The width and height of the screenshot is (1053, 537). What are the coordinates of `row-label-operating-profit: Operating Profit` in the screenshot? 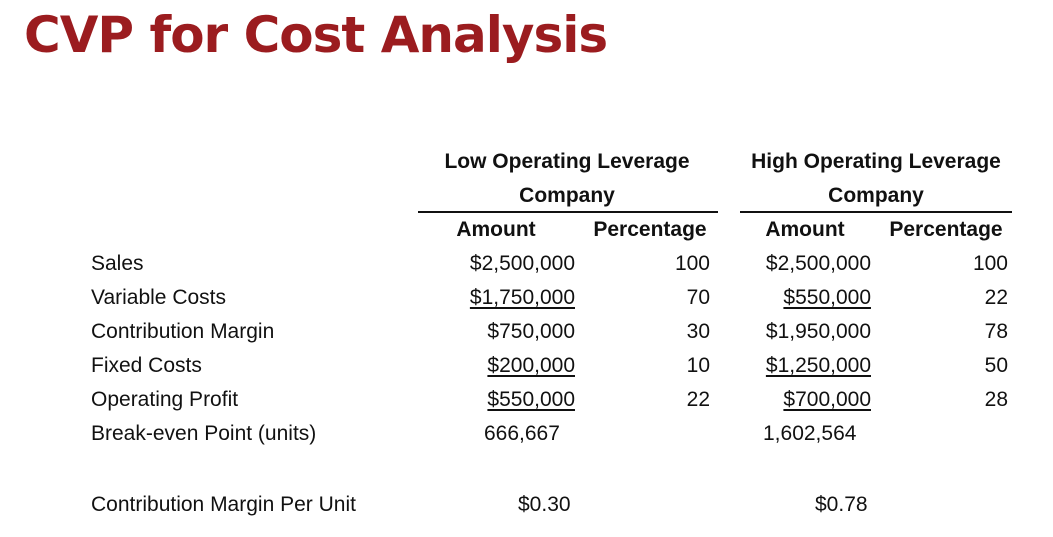 It's located at (165, 399).